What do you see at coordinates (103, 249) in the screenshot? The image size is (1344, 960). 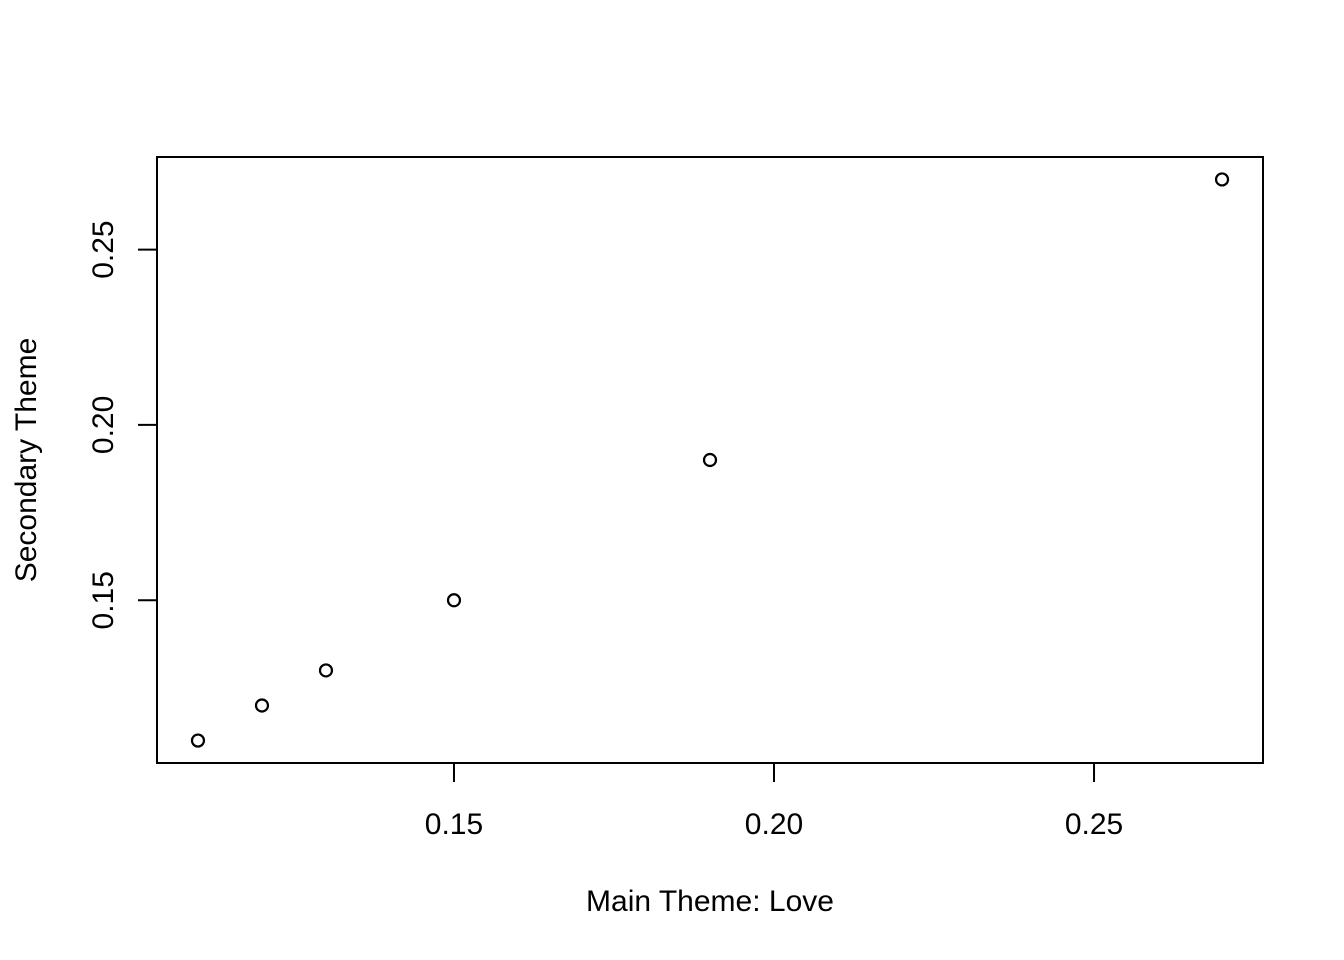 I see `y-tick-label: 0.25` at bounding box center [103, 249].